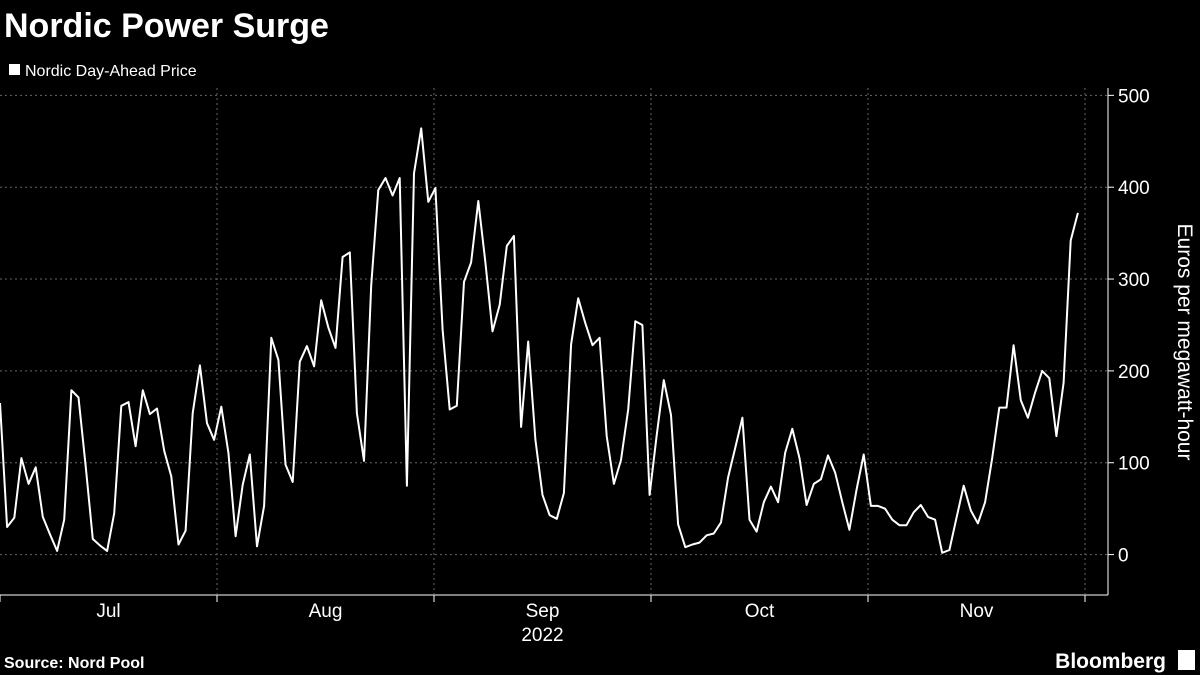 The image size is (1200, 675). I want to click on brand: Bloomberg, so click(1110, 661).